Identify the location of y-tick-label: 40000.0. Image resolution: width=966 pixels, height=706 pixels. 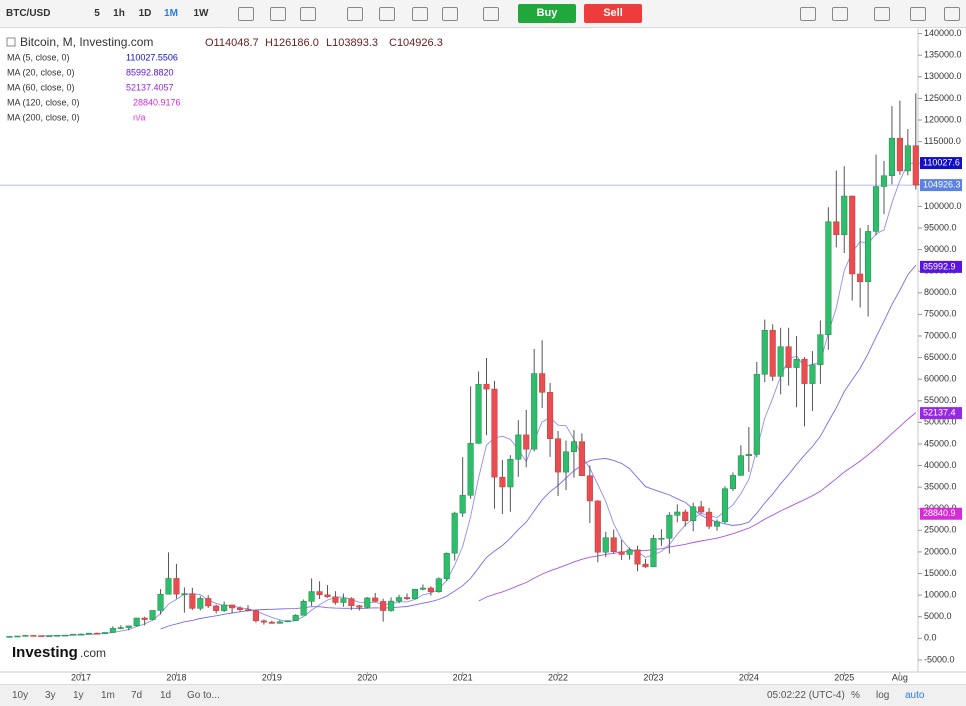
(940, 465).